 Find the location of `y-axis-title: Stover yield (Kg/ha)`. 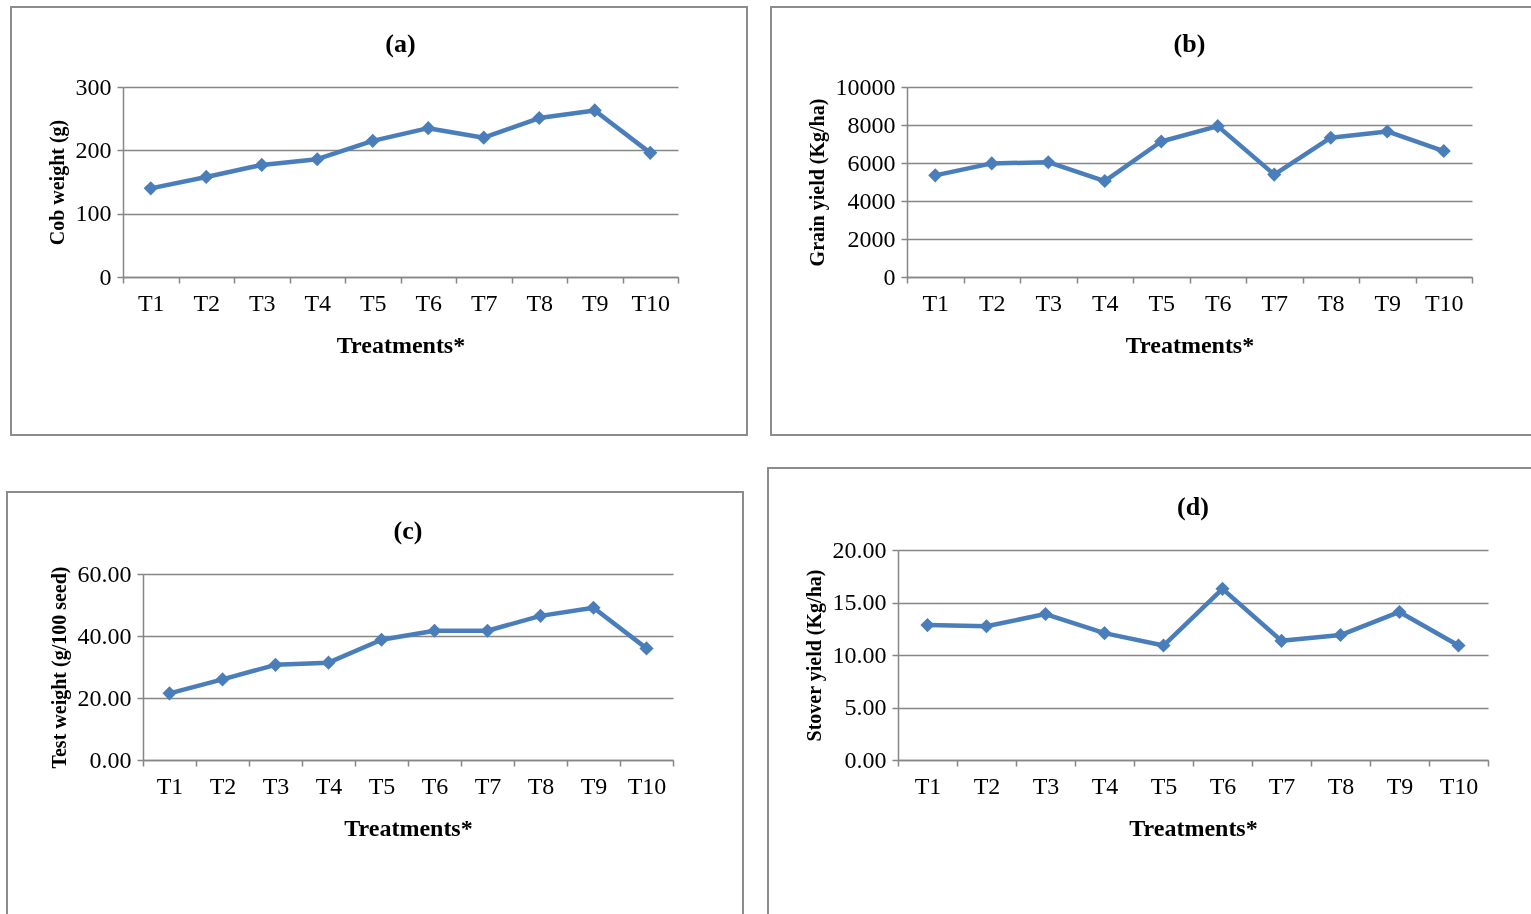

y-axis-title: Stover yield (Kg/ha) is located at coordinates (814, 655).